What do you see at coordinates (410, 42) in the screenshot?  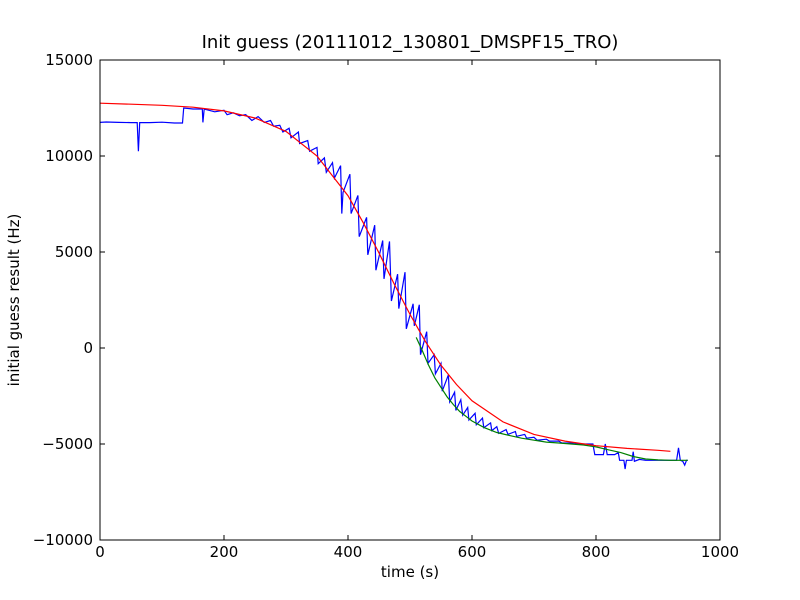 I see `chart-title: Init guess (20111012_130801_DMSPF15_TRO)` at bounding box center [410, 42].